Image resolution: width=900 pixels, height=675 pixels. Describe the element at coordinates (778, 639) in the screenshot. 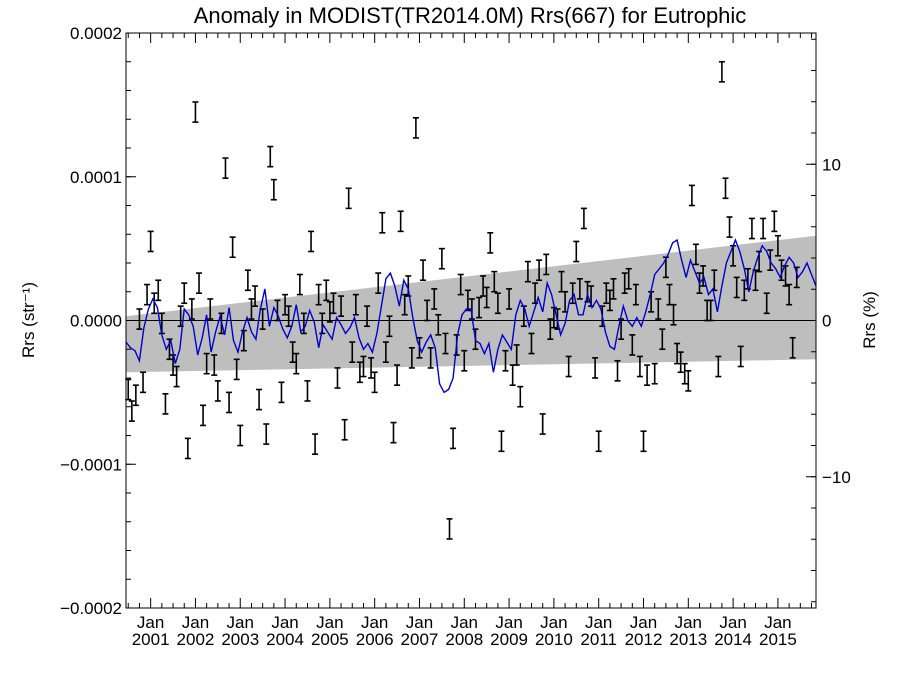

I see `x-tick-year-label: 2015` at that location.